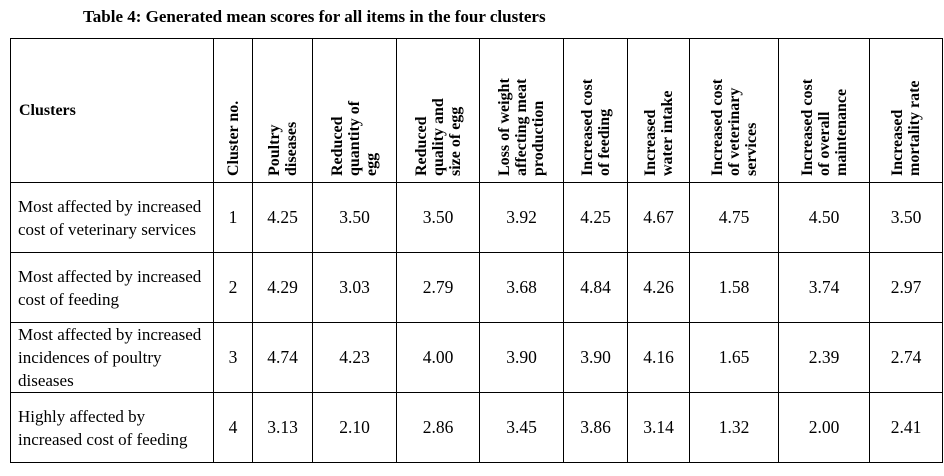  I want to click on column-header: Poultry diseases, so click(282, 110).